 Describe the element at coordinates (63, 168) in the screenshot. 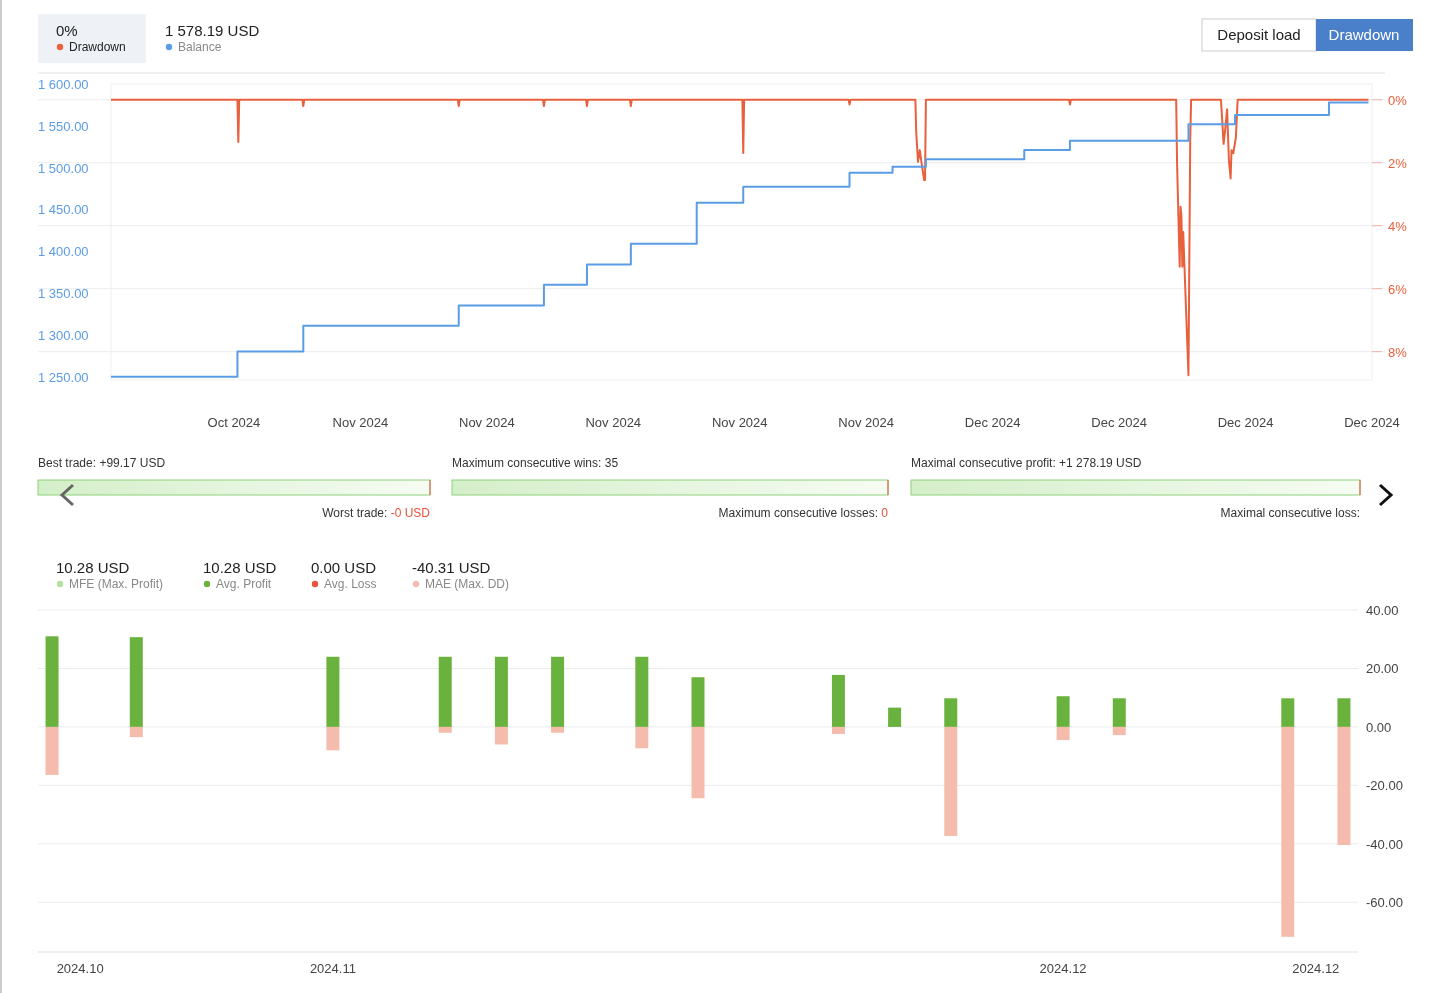

I see `y-tick-label: 1 500.00` at that location.